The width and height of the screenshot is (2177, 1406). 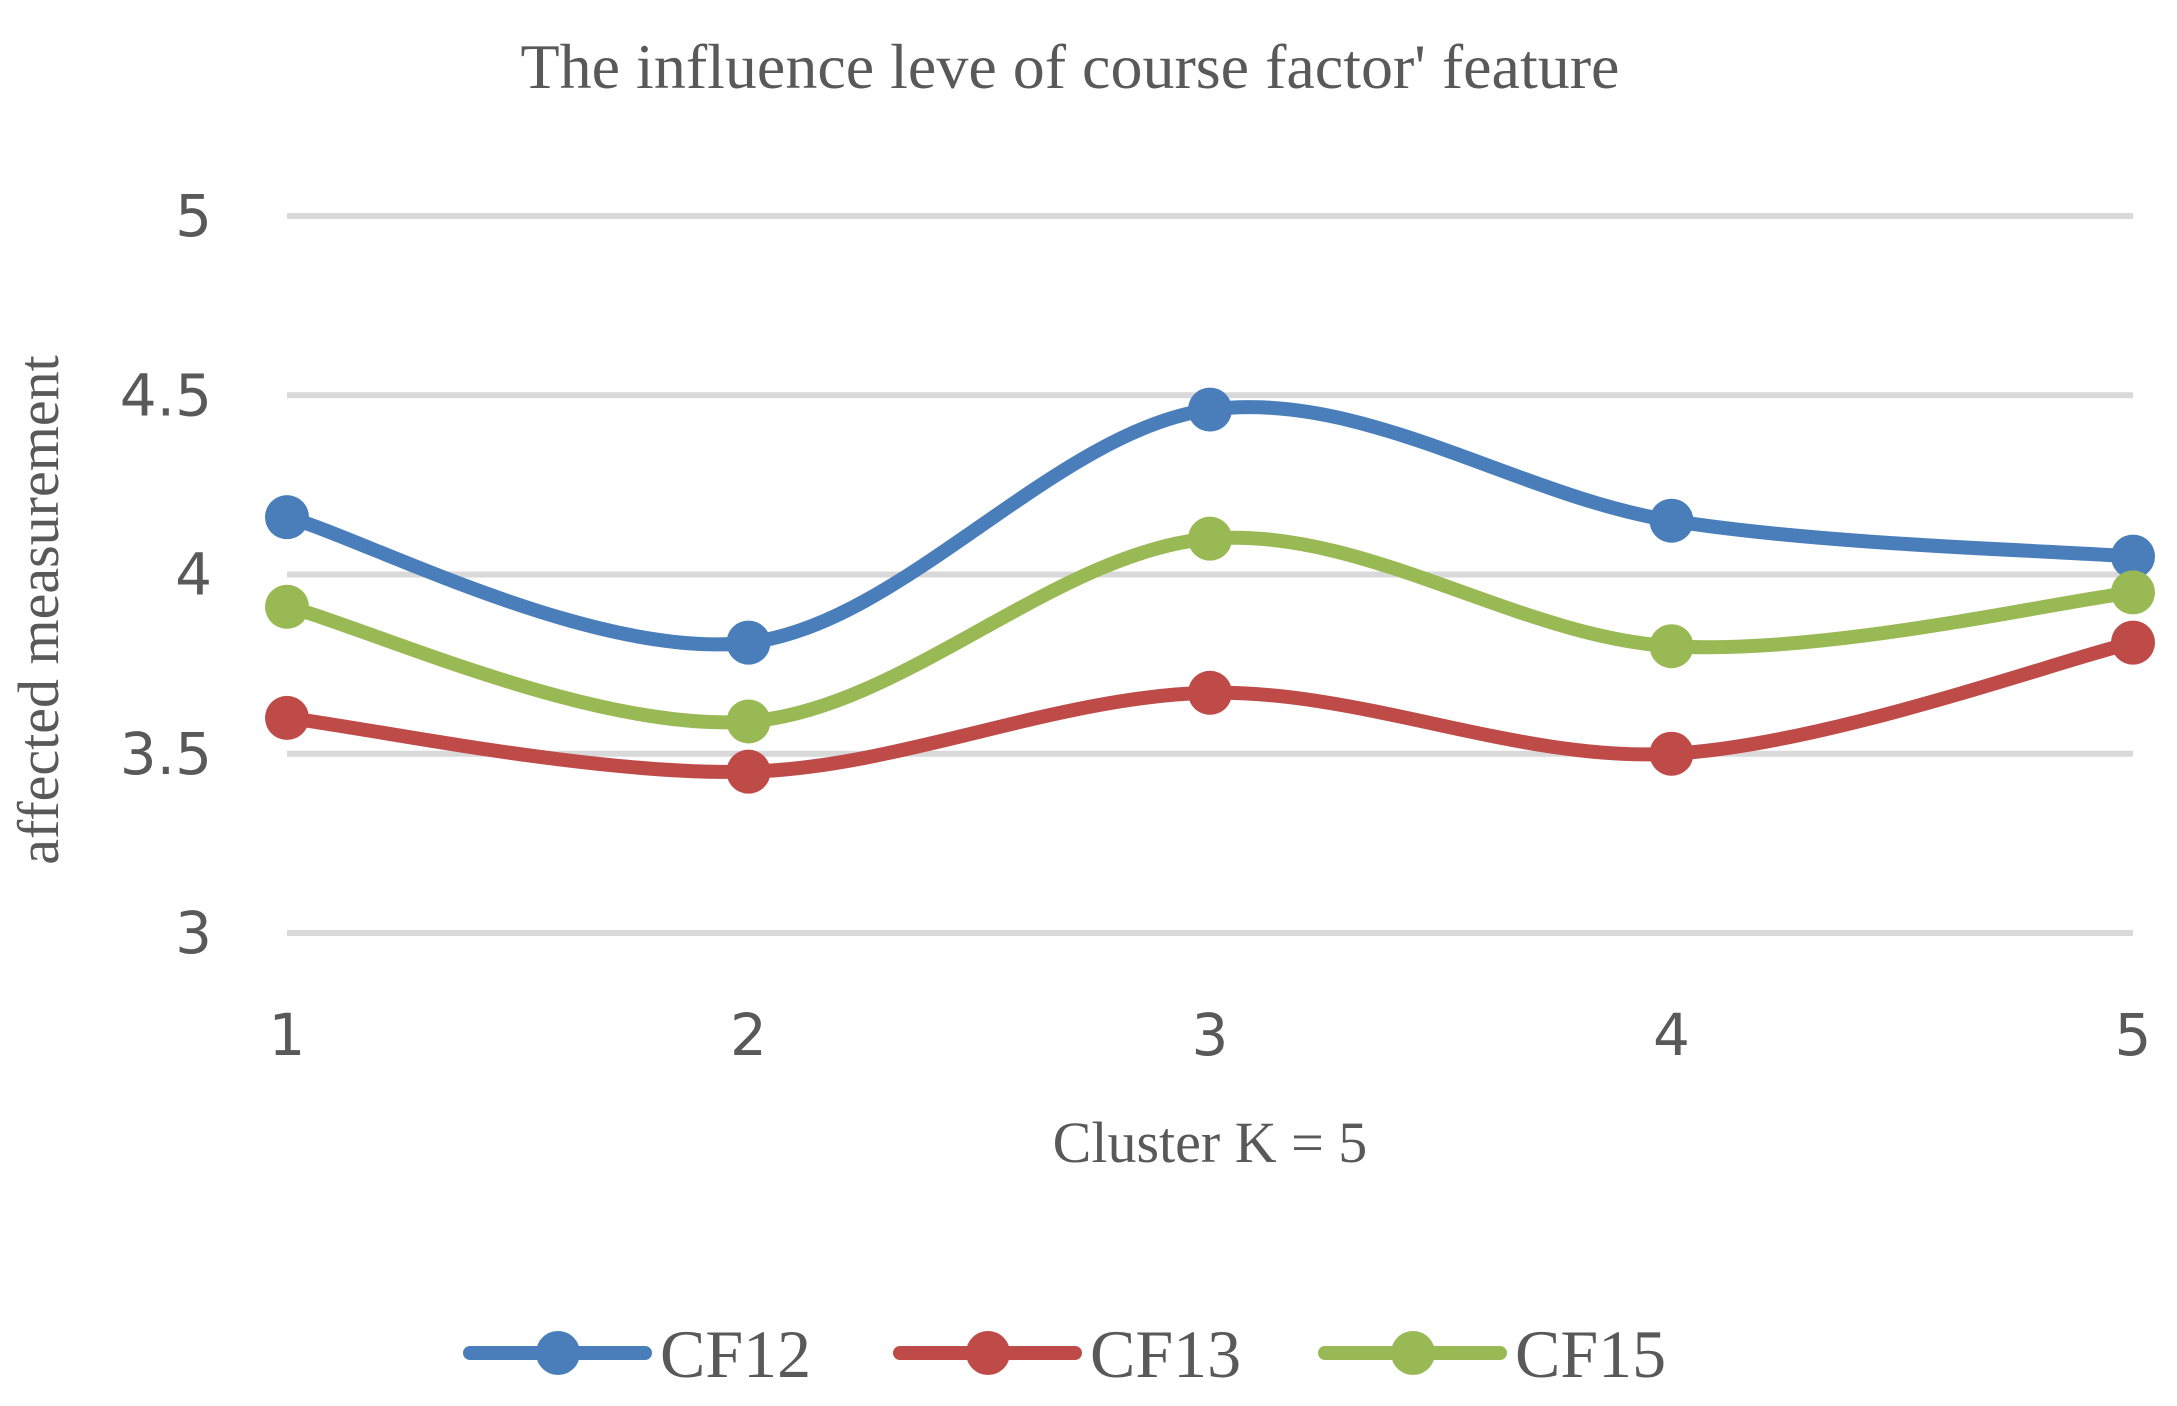 What do you see at coordinates (1067, 1354) in the screenshot?
I see `legend-item-cf13: CF13` at bounding box center [1067, 1354].